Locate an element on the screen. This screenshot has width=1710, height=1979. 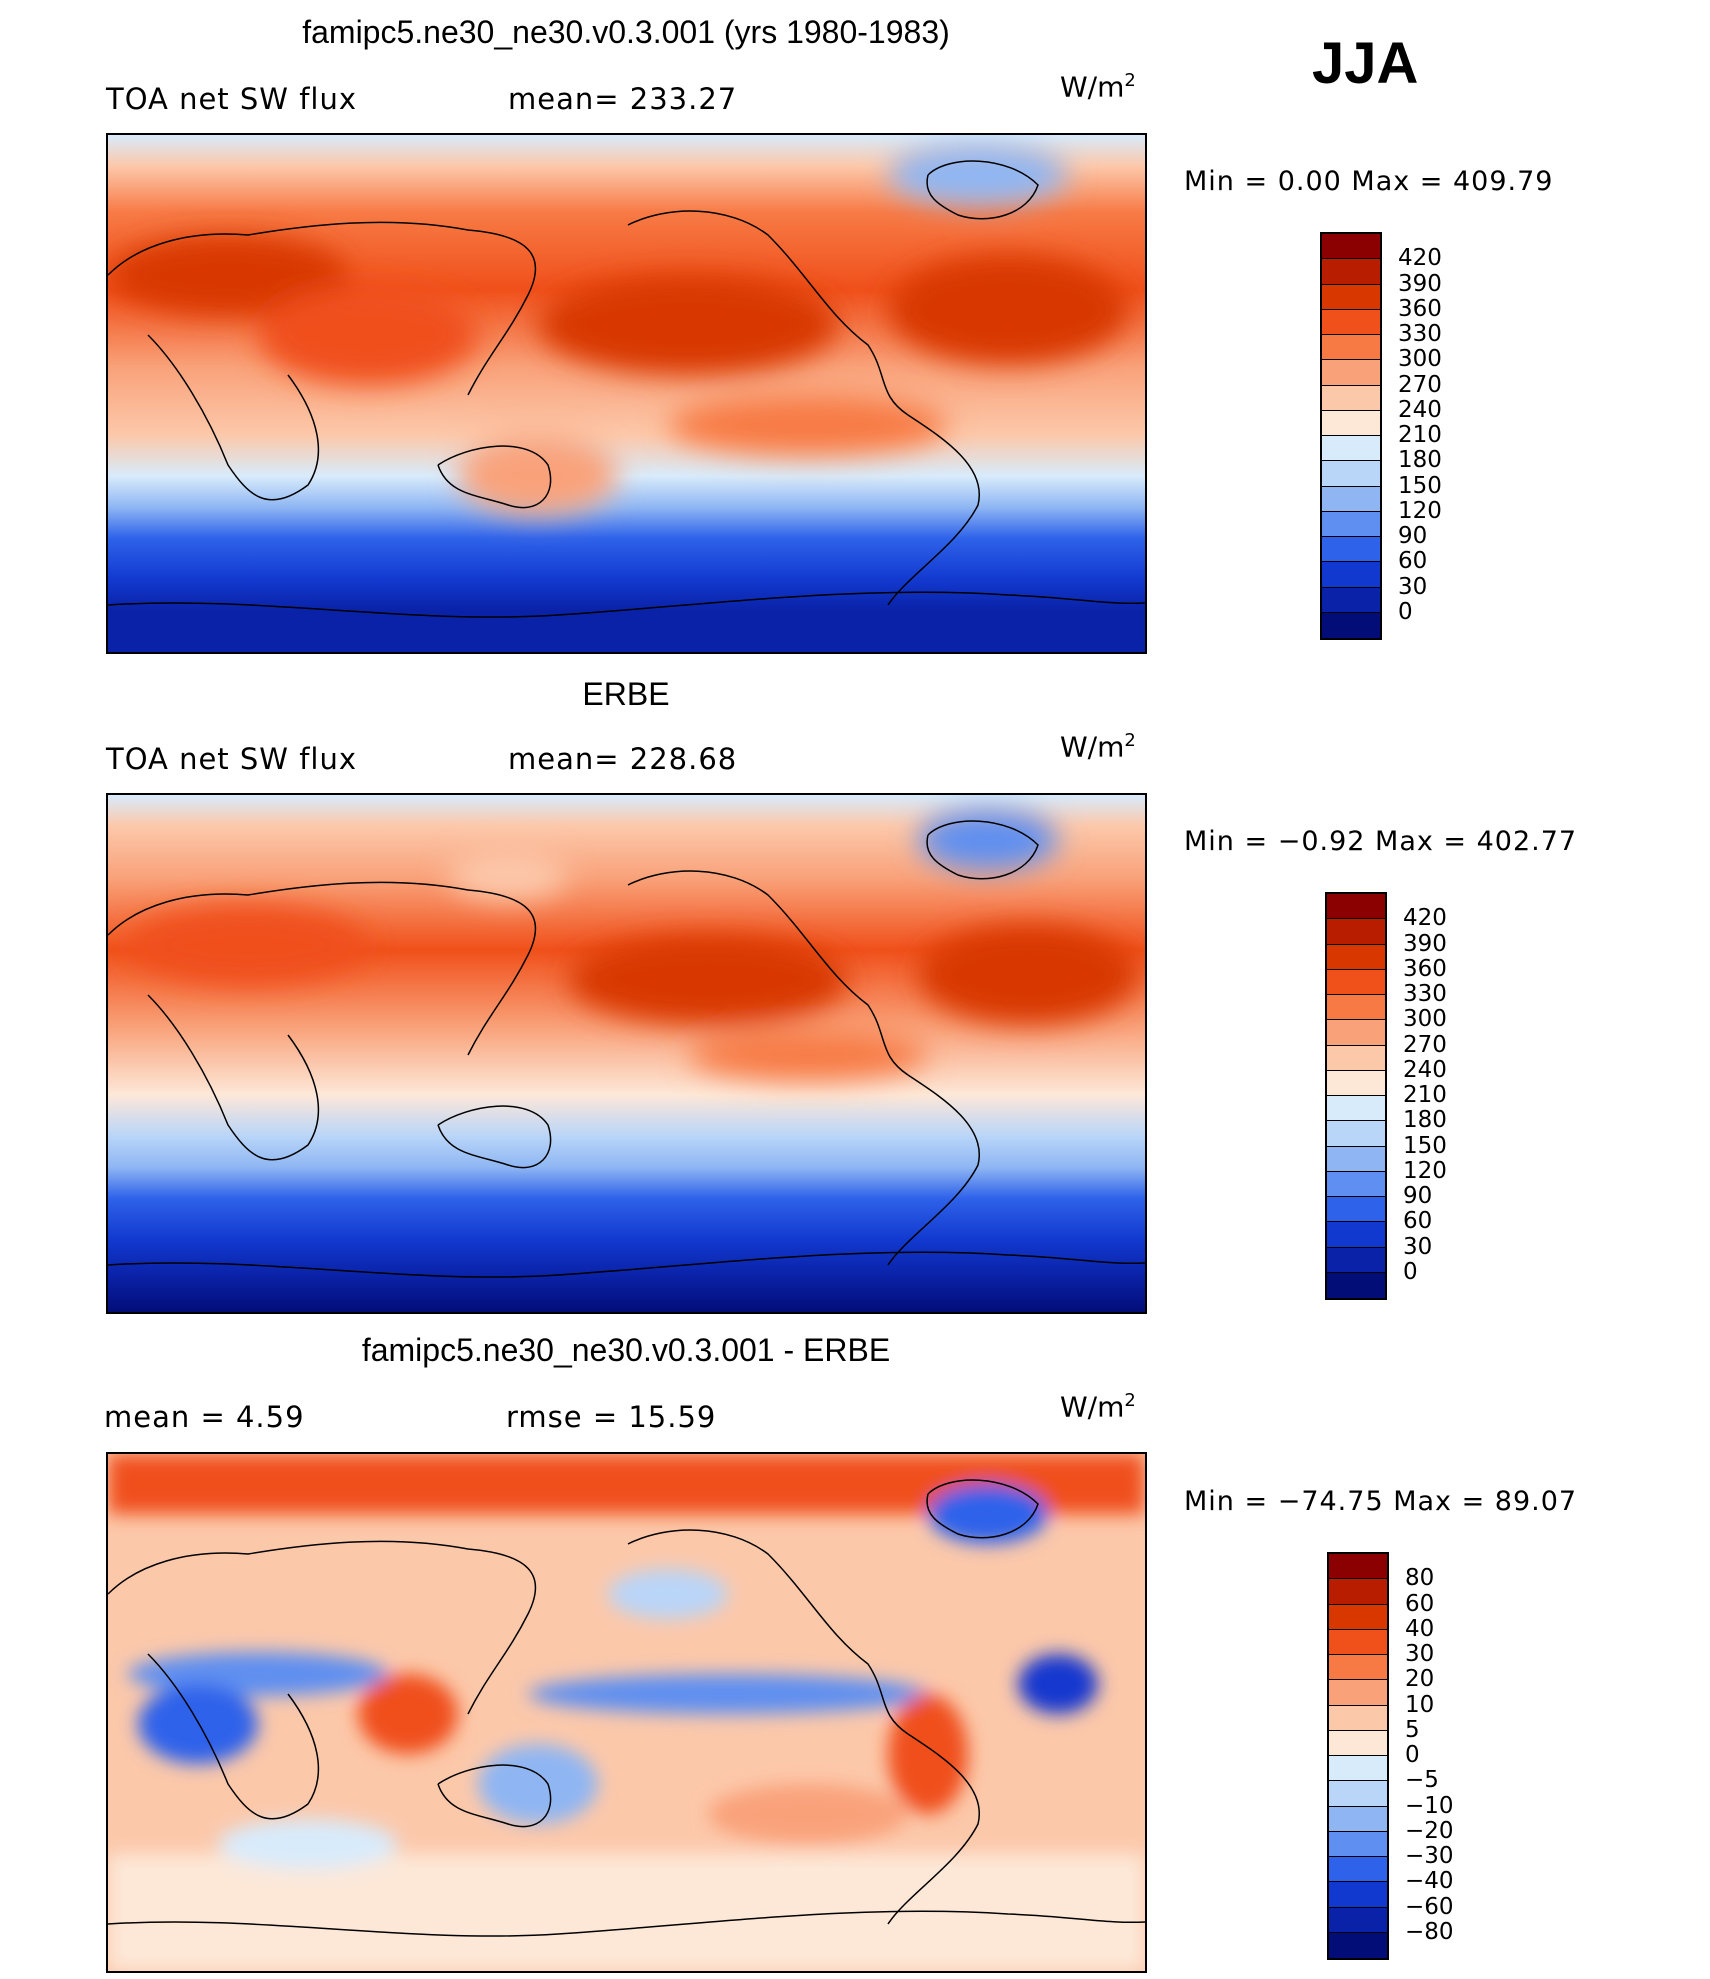
panel-1-colorbar is located at coordinates (1351, 436).